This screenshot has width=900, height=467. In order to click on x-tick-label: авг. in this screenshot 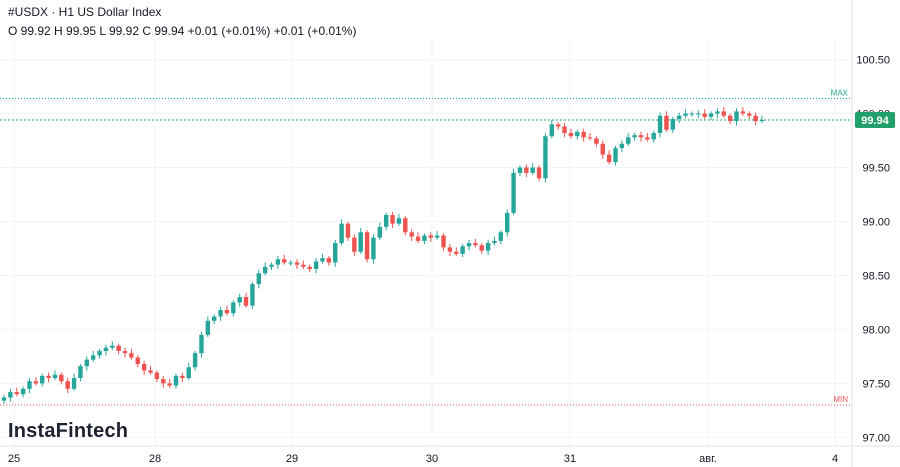, I will do `click(708, 459)`.